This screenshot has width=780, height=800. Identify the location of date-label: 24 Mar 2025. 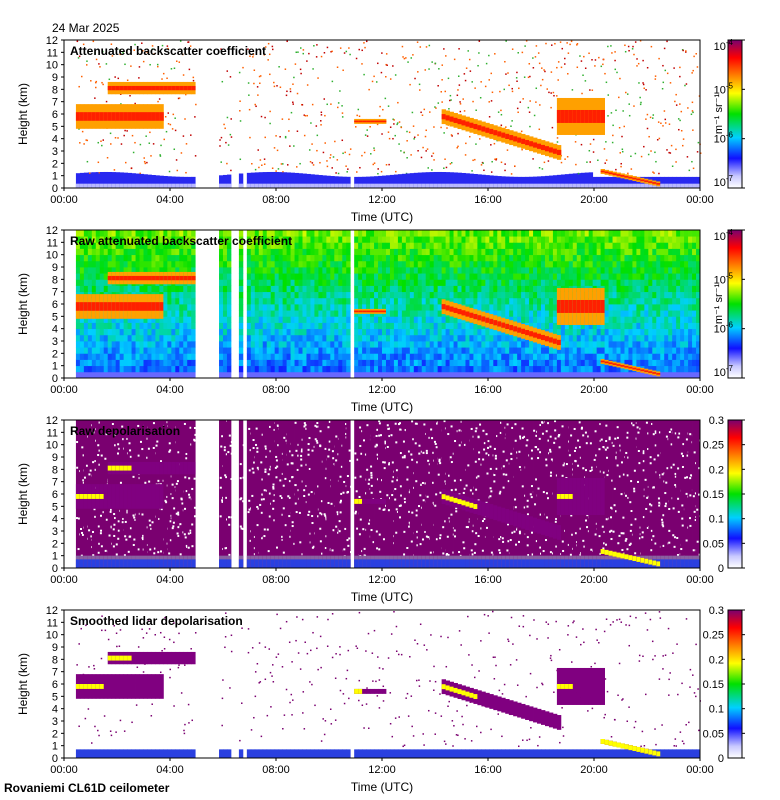
(86, 28).